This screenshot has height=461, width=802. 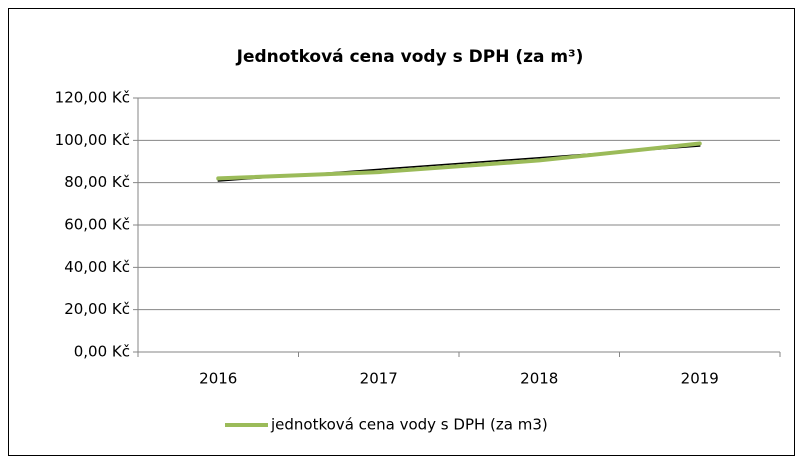 What do you see at coordinates (409, 425) in the screenshot?
I see `legend-label: jednotková cena vody s DPH (za m3)` at bounding box center [409, 425].